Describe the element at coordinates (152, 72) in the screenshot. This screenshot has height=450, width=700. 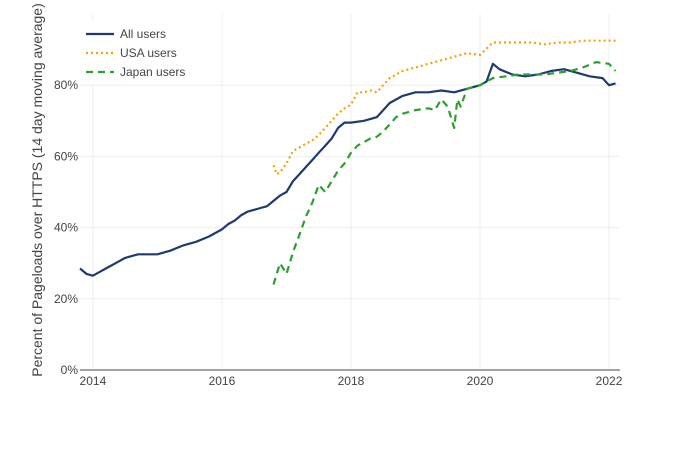
I see `legend-label-japan-users: Japan users` at that location.